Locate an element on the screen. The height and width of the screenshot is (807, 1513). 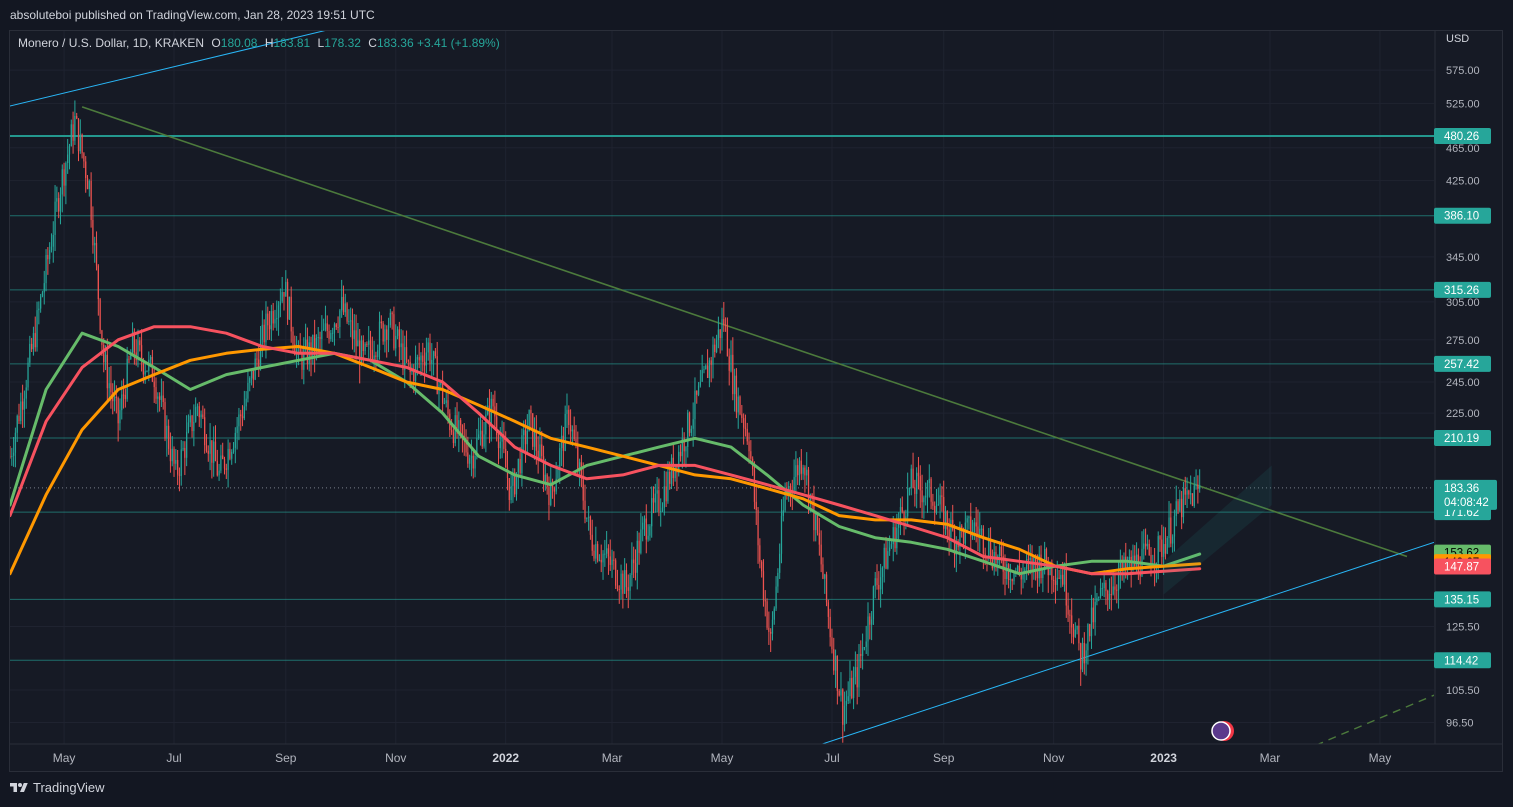
symbol-title: Monero / U.S. Dollar, 1D, KRAKEN is located at coordinates (111, 43).